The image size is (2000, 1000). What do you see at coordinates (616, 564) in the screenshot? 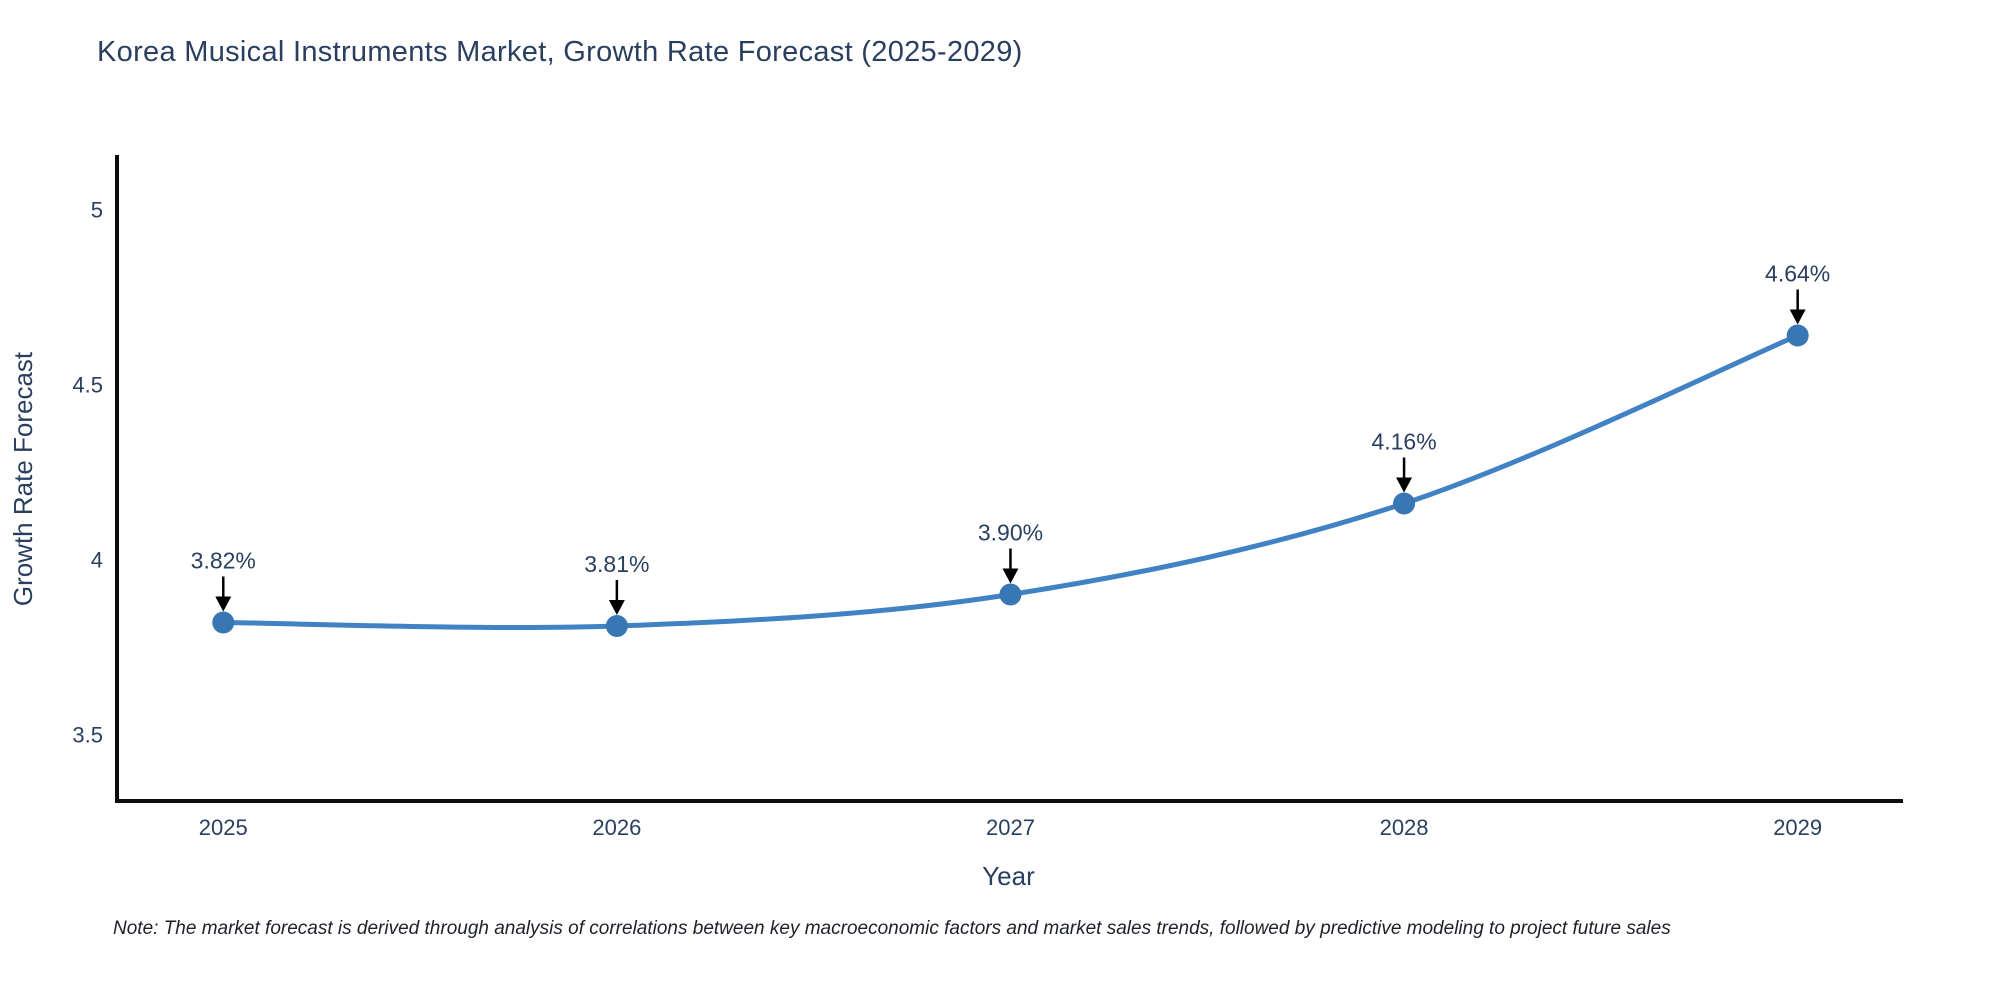
I see `point-value-label: 3.81%` at bounding box center [616, 564].